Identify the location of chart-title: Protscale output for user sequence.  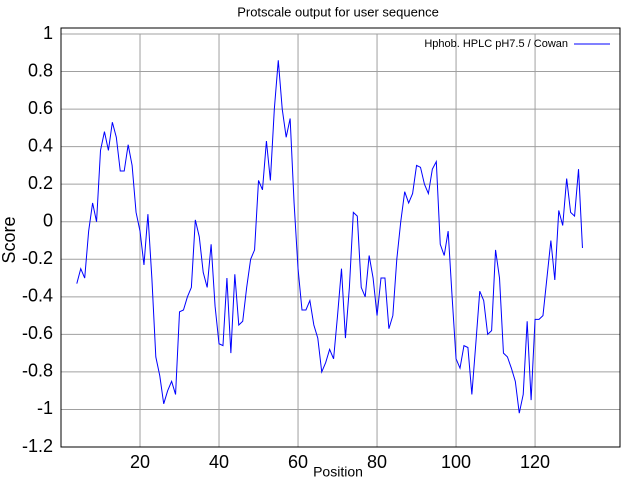
(338, 11).